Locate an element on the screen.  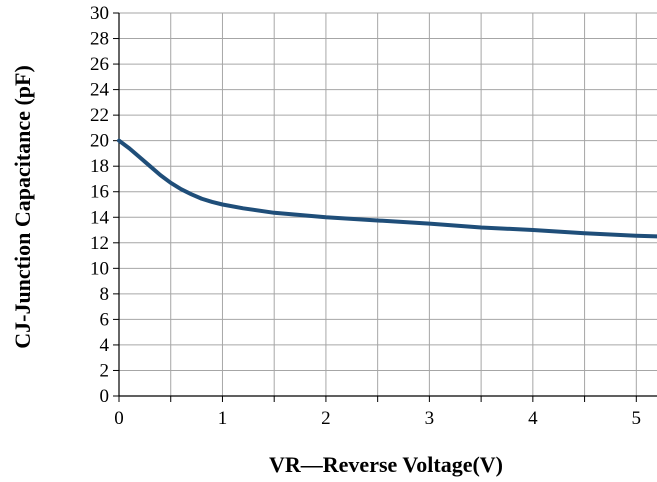
x-tick-label: 0 is located at coordinates (119, 418).